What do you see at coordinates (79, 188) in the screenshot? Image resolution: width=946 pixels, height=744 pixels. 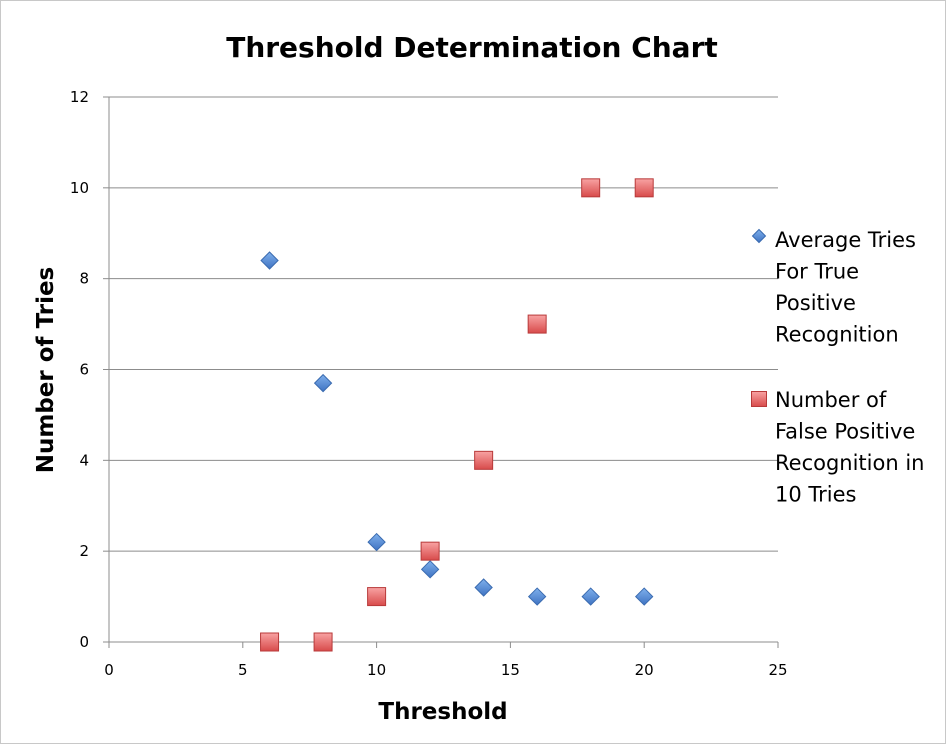 I see `y-tick-label-10: 10` at bounding box center [79, 188].